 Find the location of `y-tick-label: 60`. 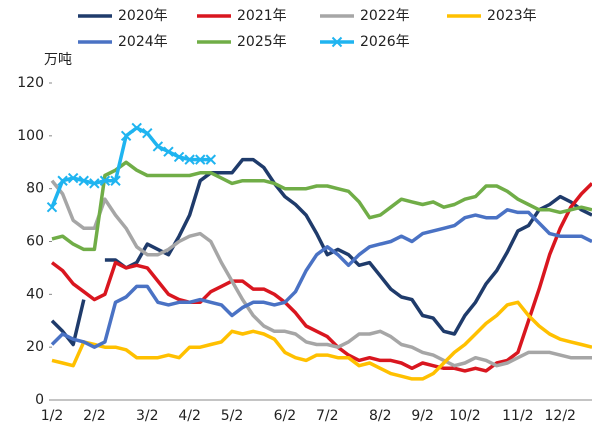

y-tick-label: 60 is located at coordinates (35, 242).